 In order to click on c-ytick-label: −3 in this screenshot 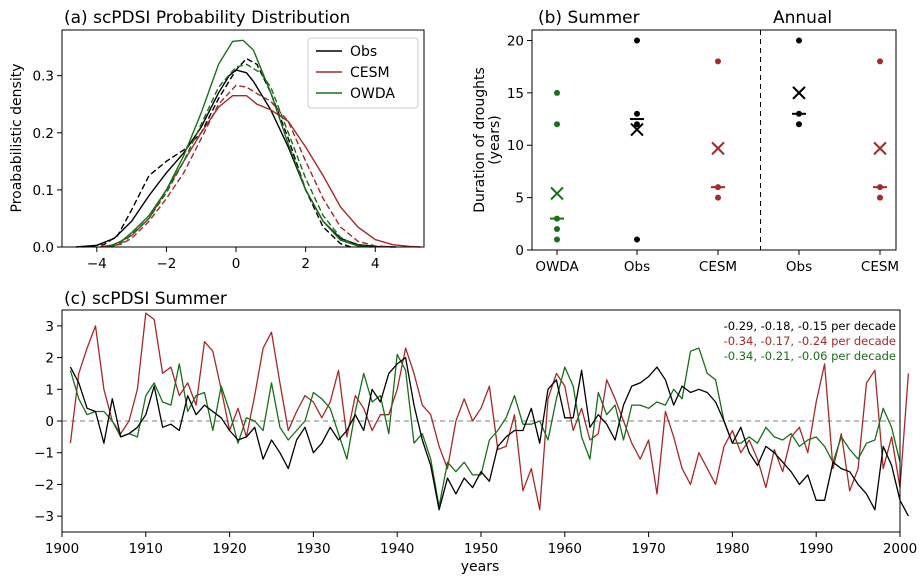, I will do `click(44, 517)`.